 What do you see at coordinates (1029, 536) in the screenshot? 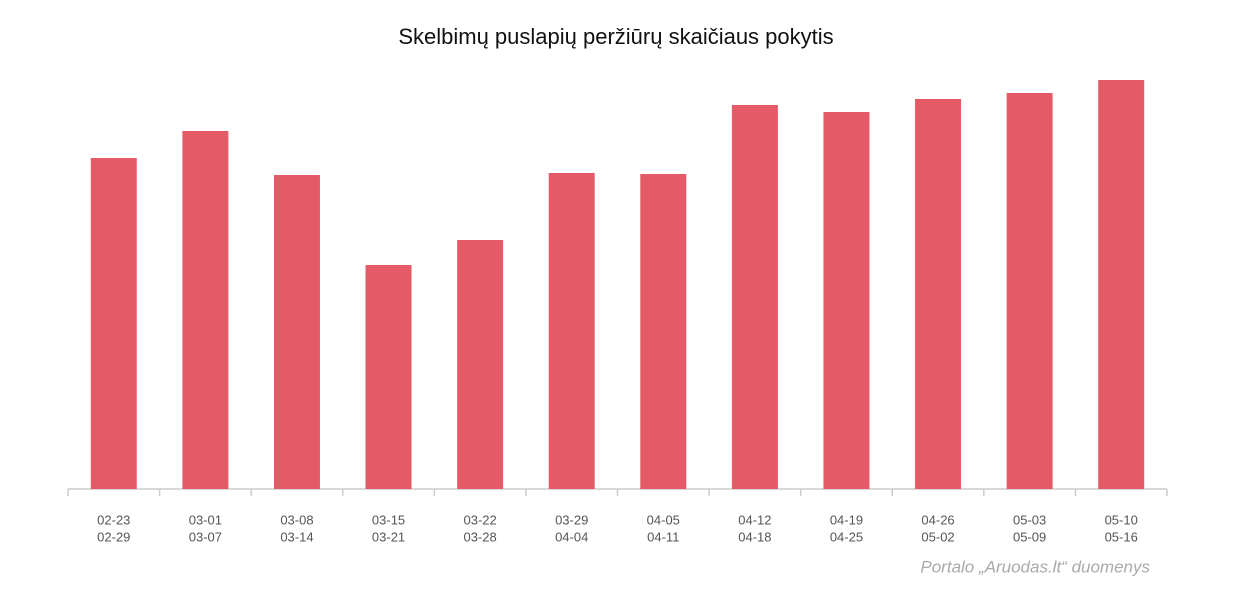
I see `x-tick-label: 05-09` at bounding box center [1029, 536].